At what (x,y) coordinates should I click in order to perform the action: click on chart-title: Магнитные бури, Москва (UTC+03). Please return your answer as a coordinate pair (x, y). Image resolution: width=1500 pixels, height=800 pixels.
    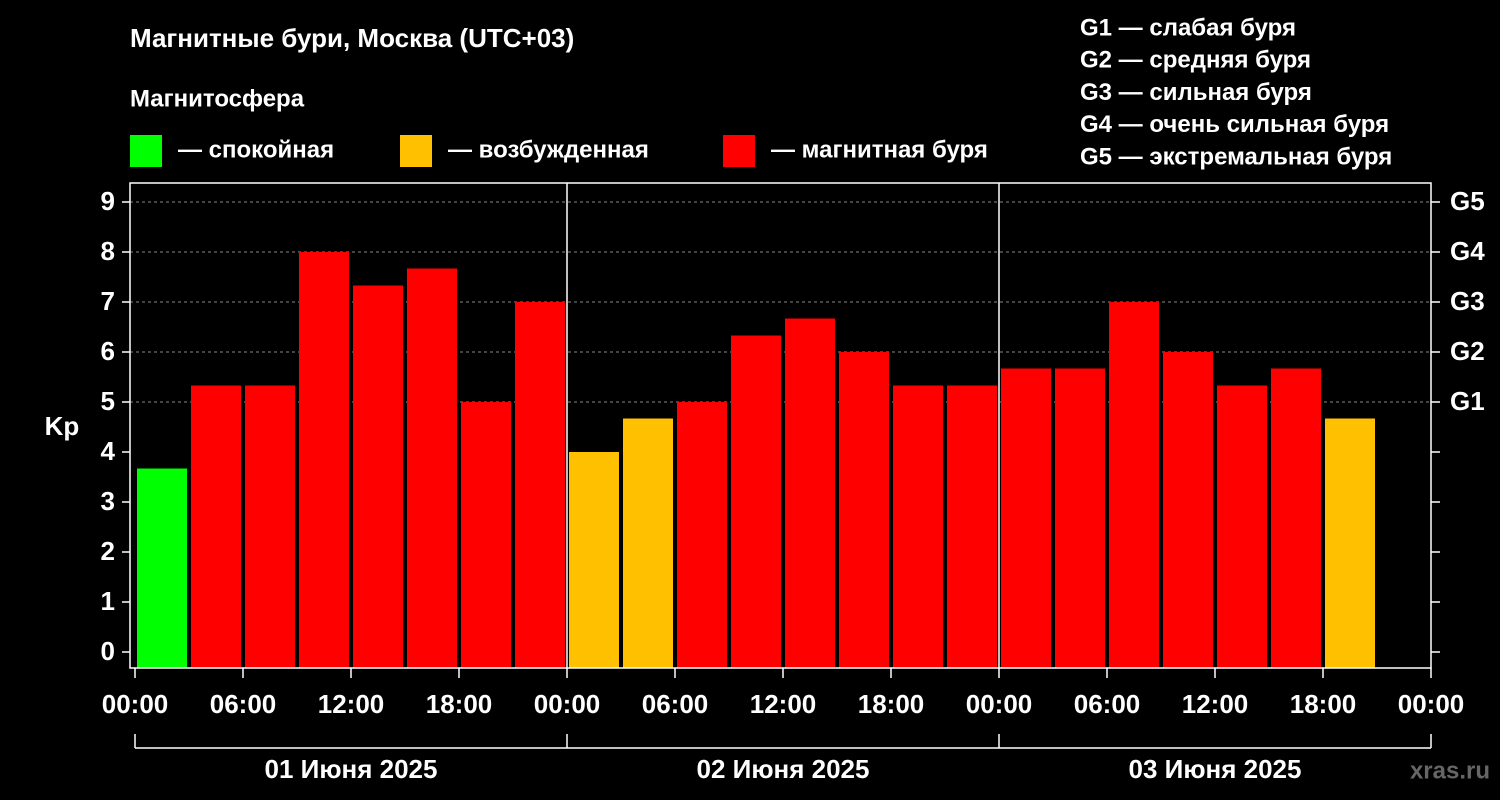
    Looking at the image, I should click on (352, 38).